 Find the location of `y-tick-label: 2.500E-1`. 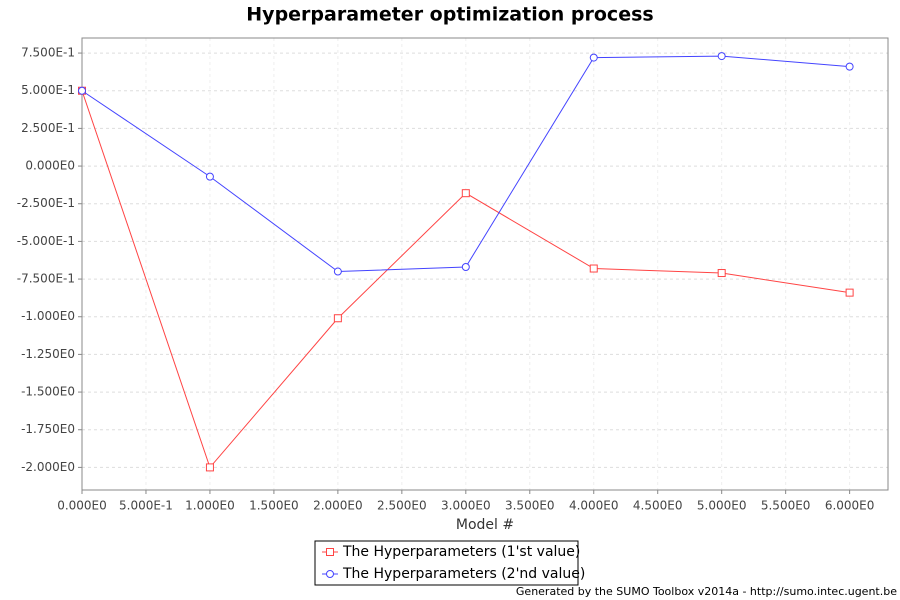

y-tick-label: 2.500E-1 is located at coordinates (48, 128).